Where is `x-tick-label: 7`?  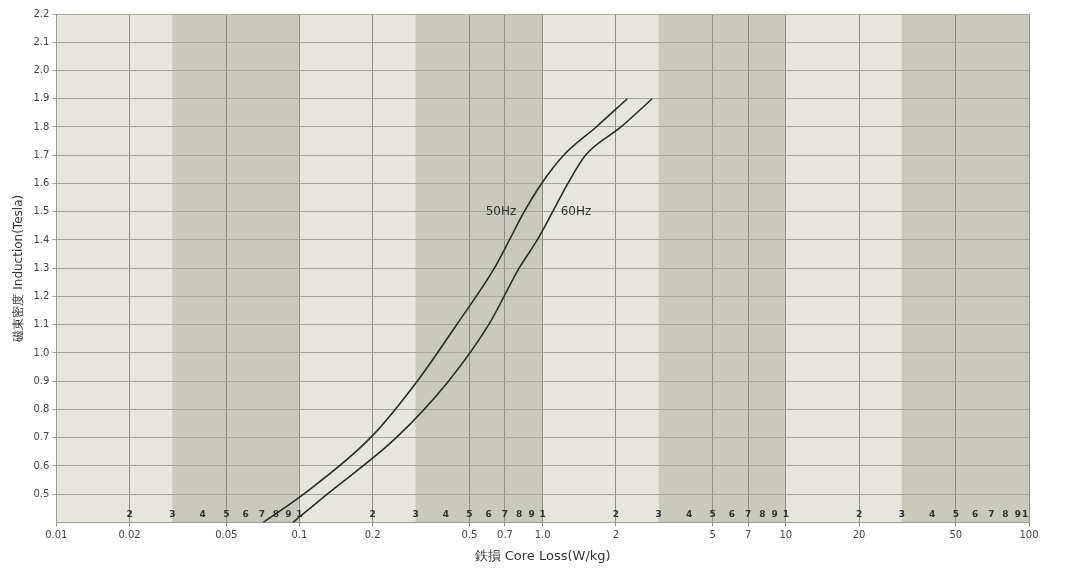
x-tick-label: 7 is located at coordinates (748, 534).